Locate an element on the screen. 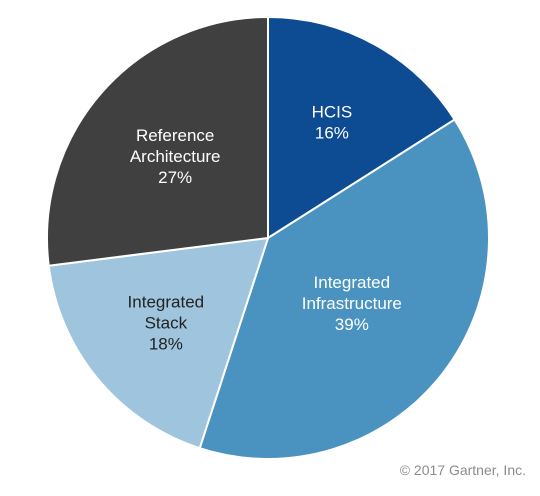  slice-label: Integrated Stack 18% is located at coordinates (166, 323).